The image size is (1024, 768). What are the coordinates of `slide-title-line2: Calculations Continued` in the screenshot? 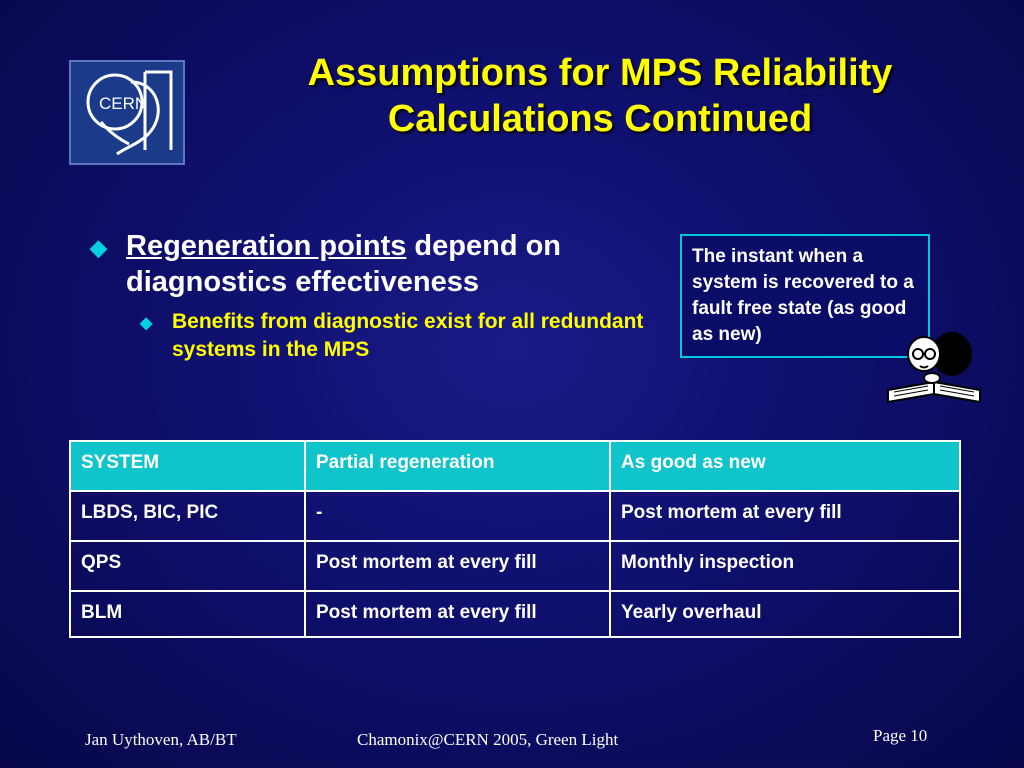 It's located at (600, 119).